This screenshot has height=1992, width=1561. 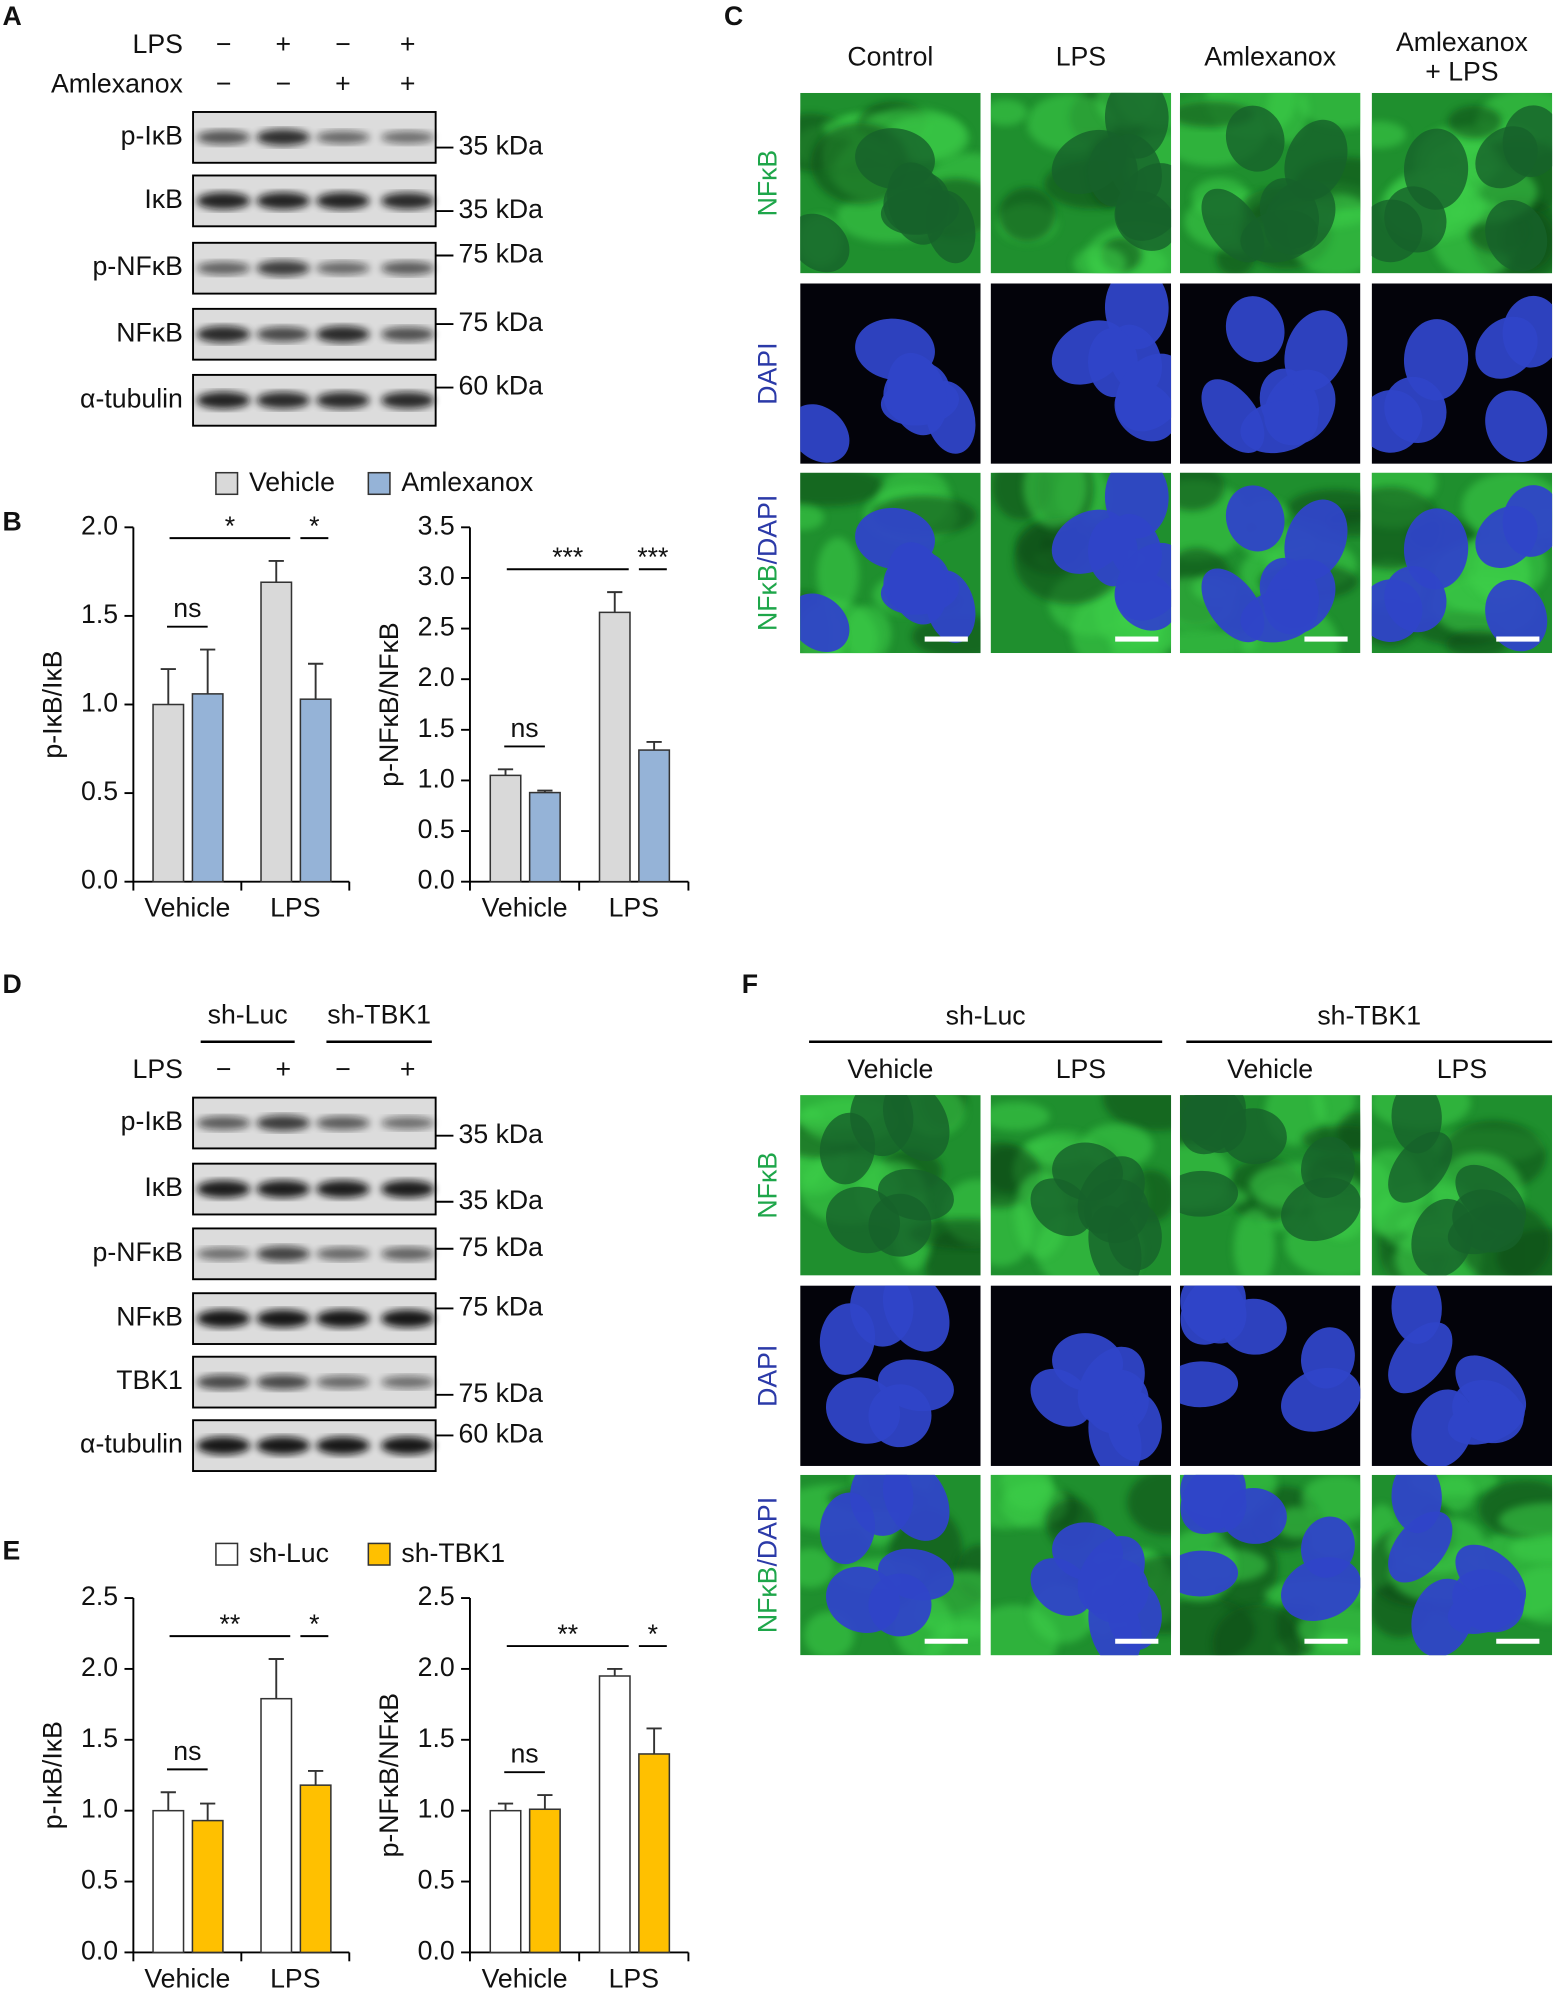 What do you see at coordinates (733, 16) in the screenshot?
I see `panel-letter: C` at bounding box center [733, 16].